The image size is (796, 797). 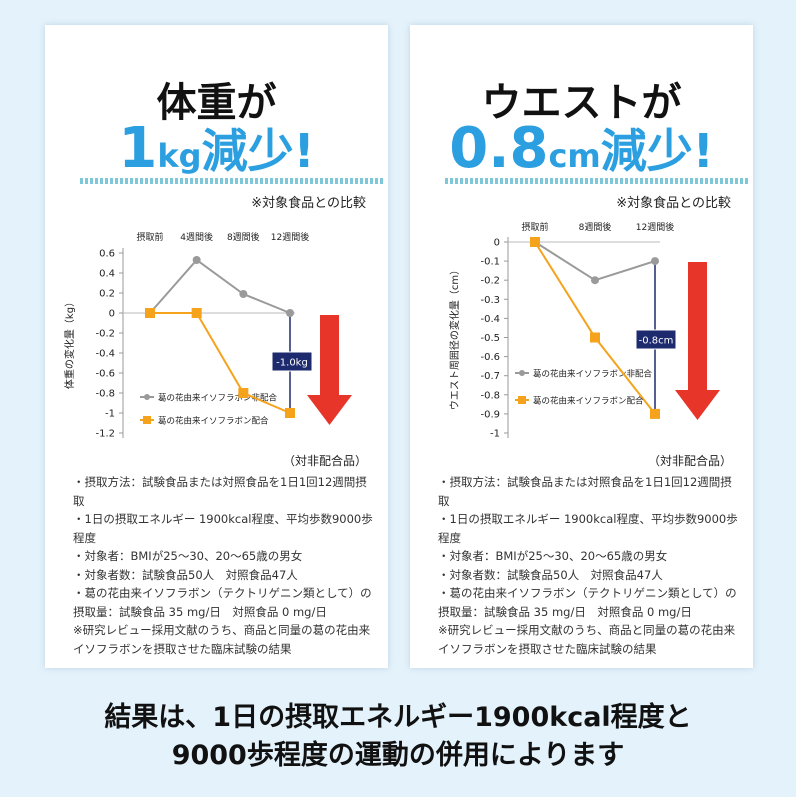 What do you see at coordinates (398, 755) in the screenshot?
I see `footer-line: 9000歩程度の運動の併用によります` at bounding box center [398, 755].